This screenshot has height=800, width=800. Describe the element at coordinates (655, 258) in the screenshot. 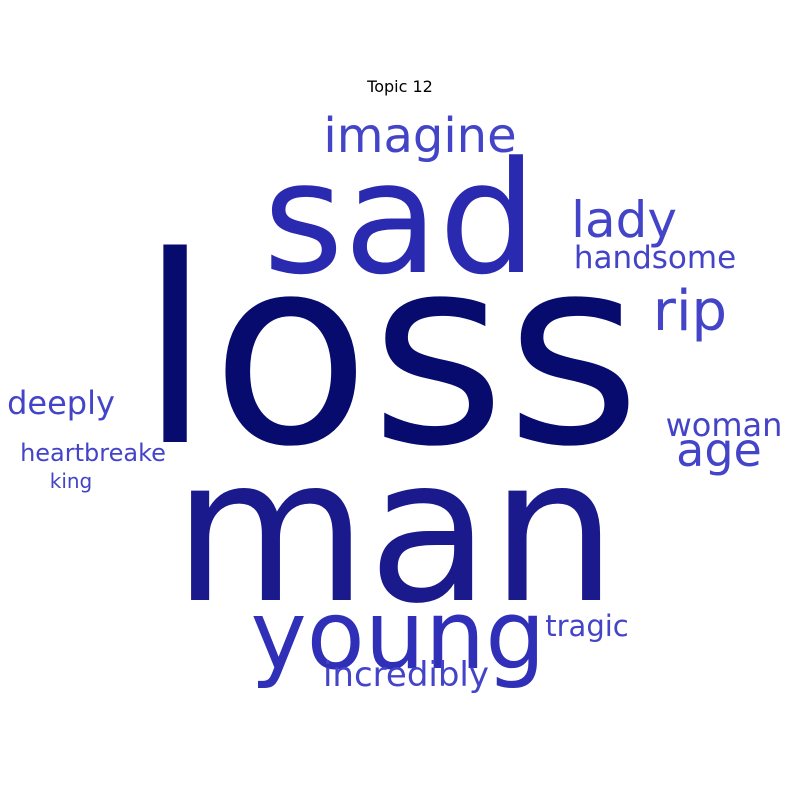

I see `word-handsome: handsome` at that location.